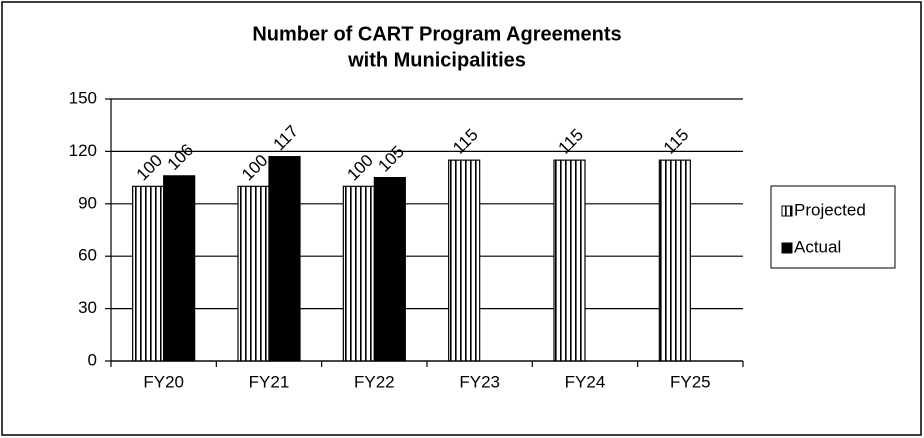 The image size is (924, 438). Describe the element at coordinates (833, 227) in the screenshot. I see `legend-box` at that location.